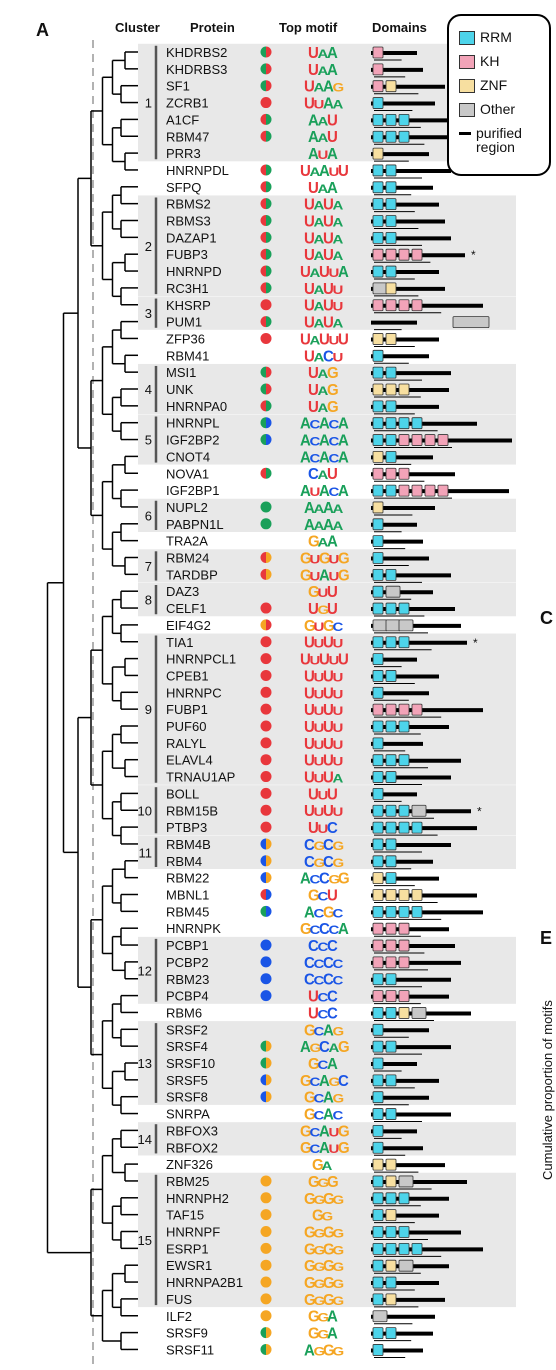  I want to click on cluster-number: 2, so click(148, 246).